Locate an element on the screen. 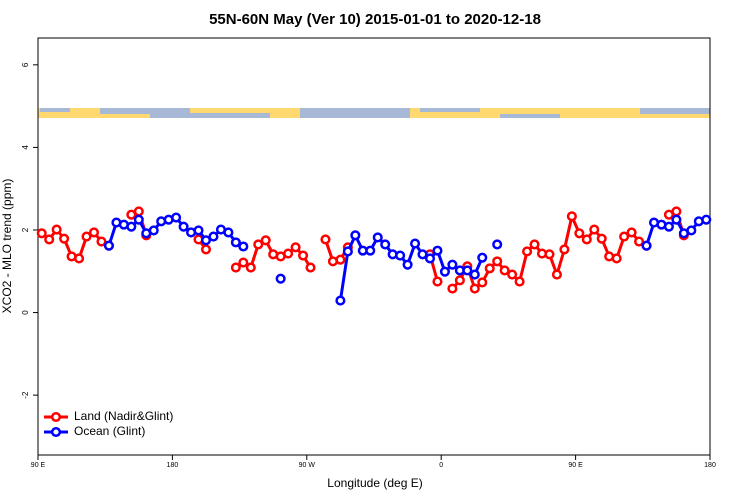 Image resolution: width=750 pixels, height=500 pixels. y-tick-label: 4 is located at coordinates (25, 147).